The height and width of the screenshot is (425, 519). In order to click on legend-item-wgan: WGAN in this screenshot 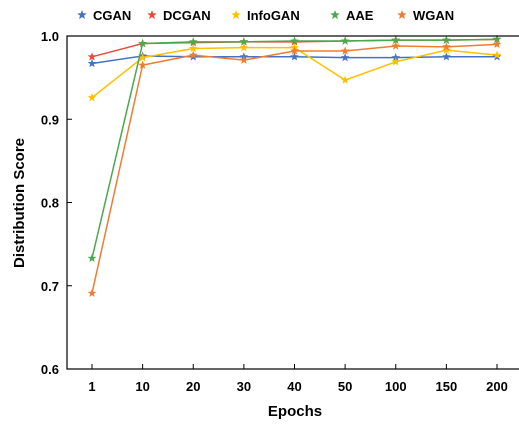, I will do `click(425, 15)`.